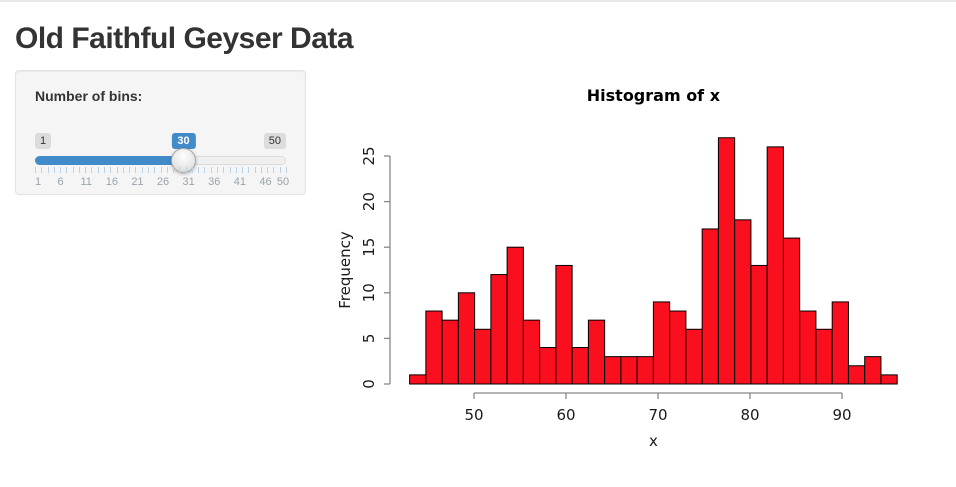 The width and height of the screenshot is (956, 487). What do you see at coordinates (749, 415) in the screenshot?
I see `x-axis-tick-label: 80` at bounding box center [749, 415].